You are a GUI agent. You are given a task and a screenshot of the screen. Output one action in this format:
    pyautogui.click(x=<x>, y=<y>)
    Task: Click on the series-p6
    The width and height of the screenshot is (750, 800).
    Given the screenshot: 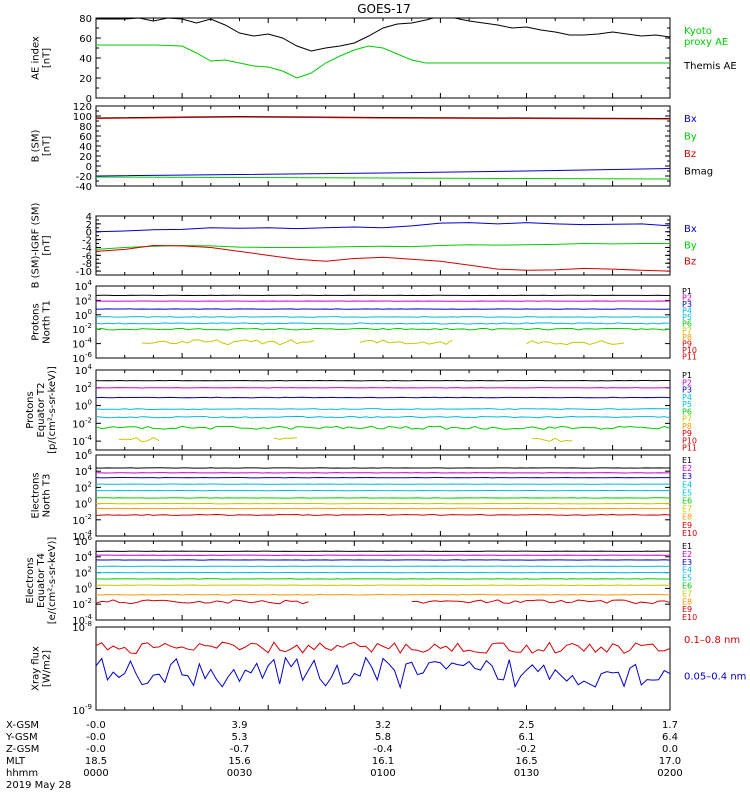 What is the action you would take?
    pyautogui.click(x=383, y=329)
    